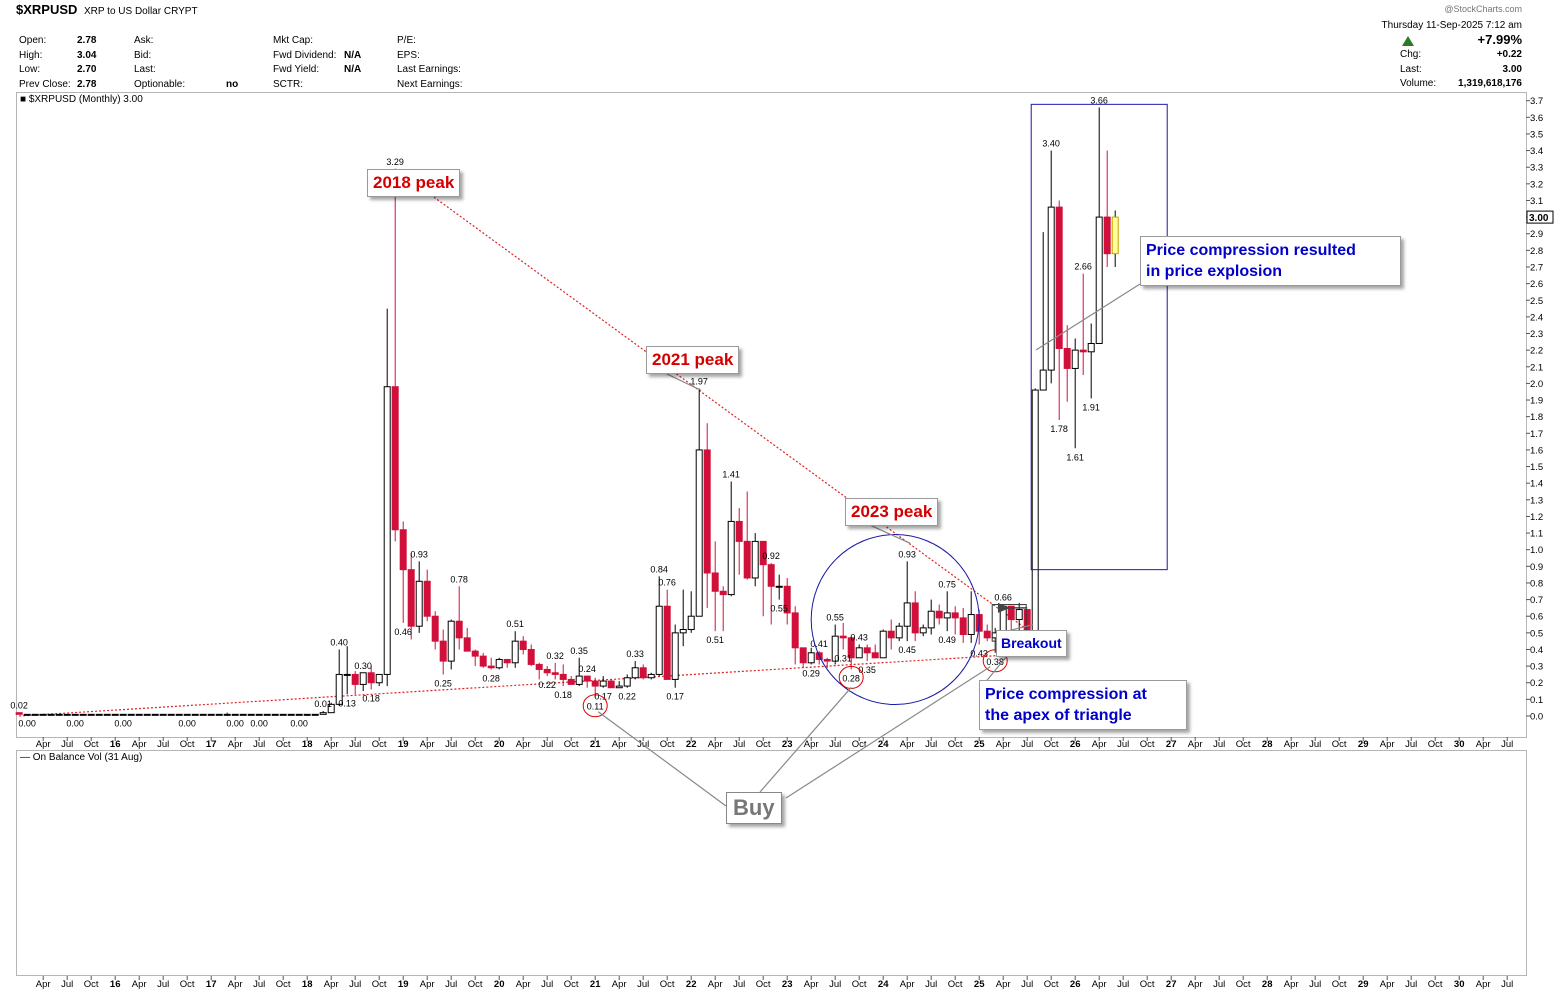 This screenshot has height=992, width=1565. What do you see at coordinates (1251, 250) in the screenshot?
I see `compression-line-1: Price compression resulted` at bounding box center [1251, 250].